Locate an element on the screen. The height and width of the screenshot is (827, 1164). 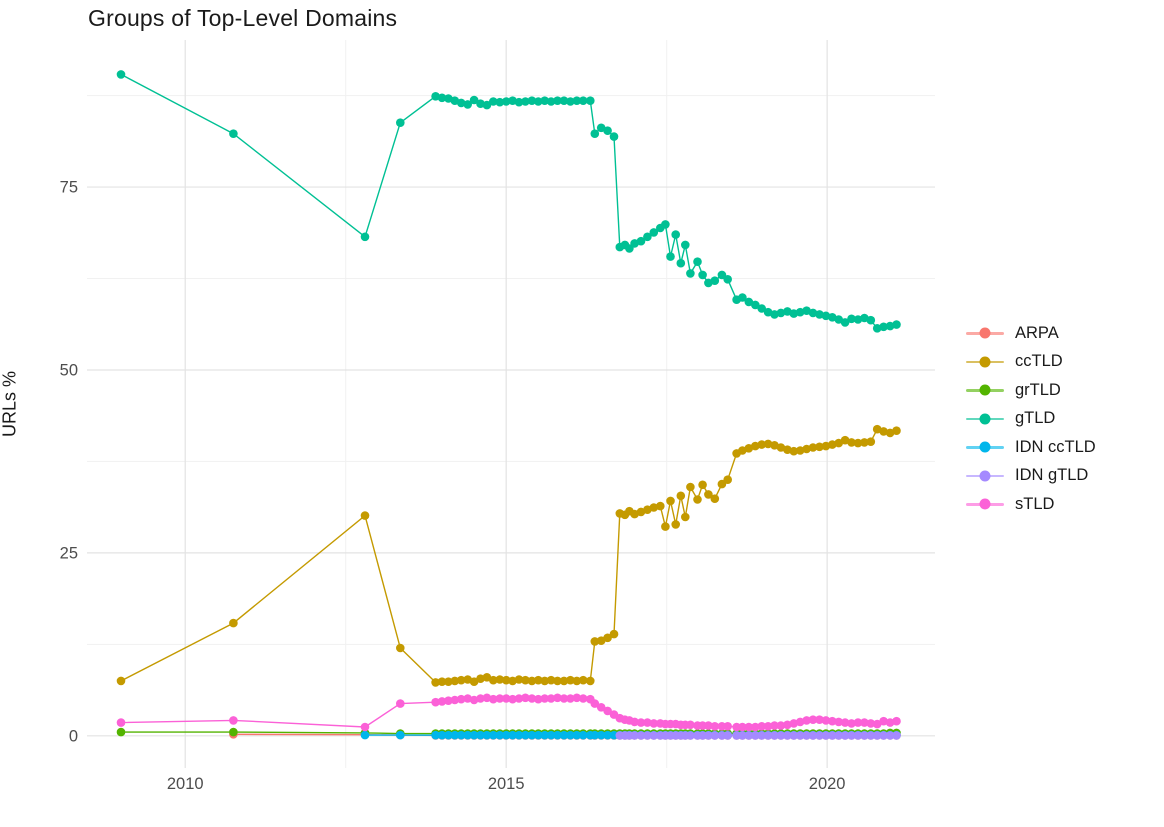
y-tick-label: 25 is located at coordinates (69, 553).